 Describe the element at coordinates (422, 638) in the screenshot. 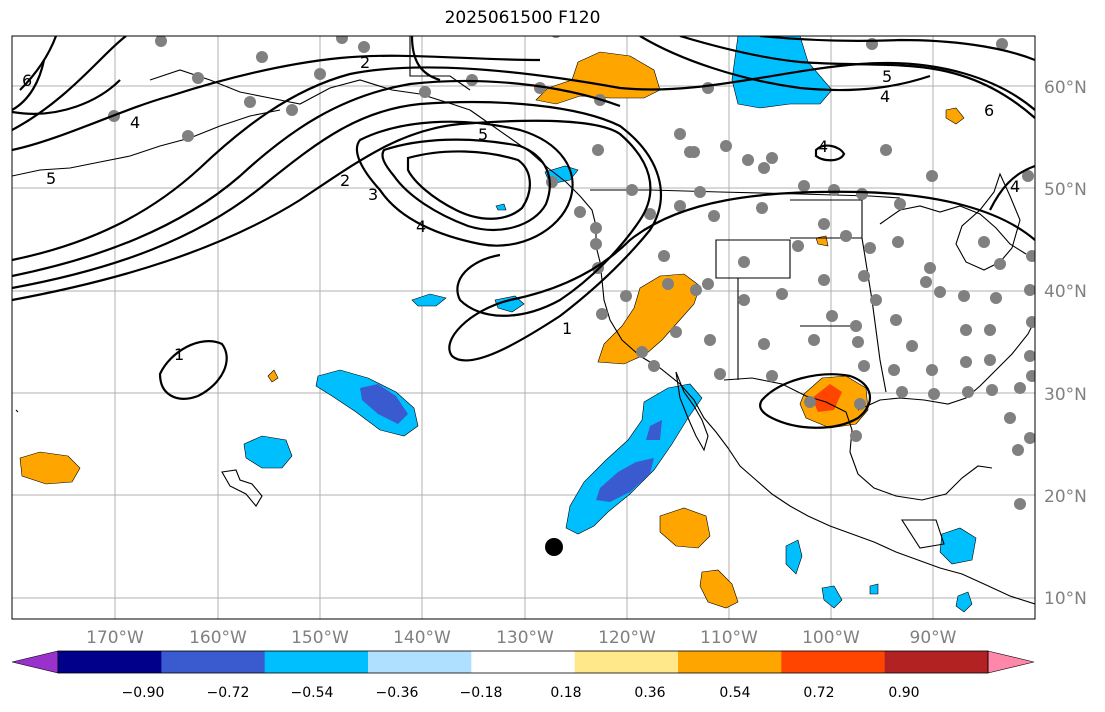

I see `lon-label: 140°W` at that location.